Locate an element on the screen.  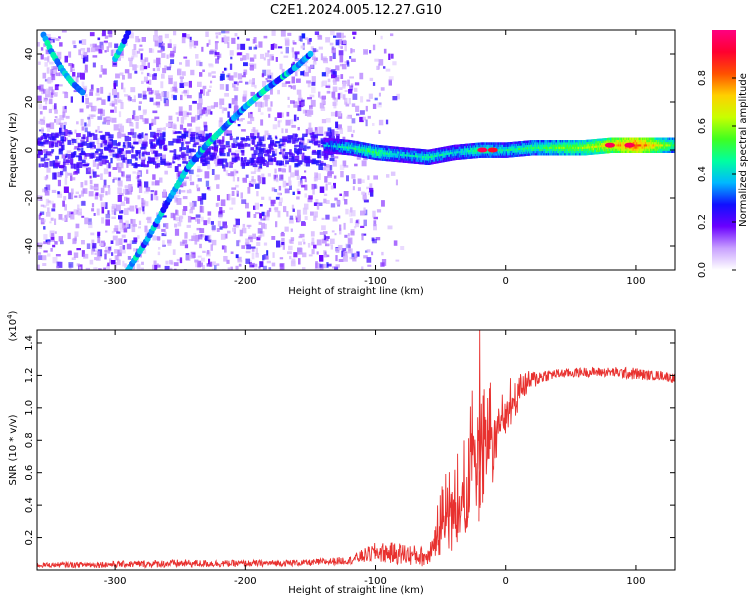
spectrogram-y-tick: 20 is located at coordinates (29, 102).